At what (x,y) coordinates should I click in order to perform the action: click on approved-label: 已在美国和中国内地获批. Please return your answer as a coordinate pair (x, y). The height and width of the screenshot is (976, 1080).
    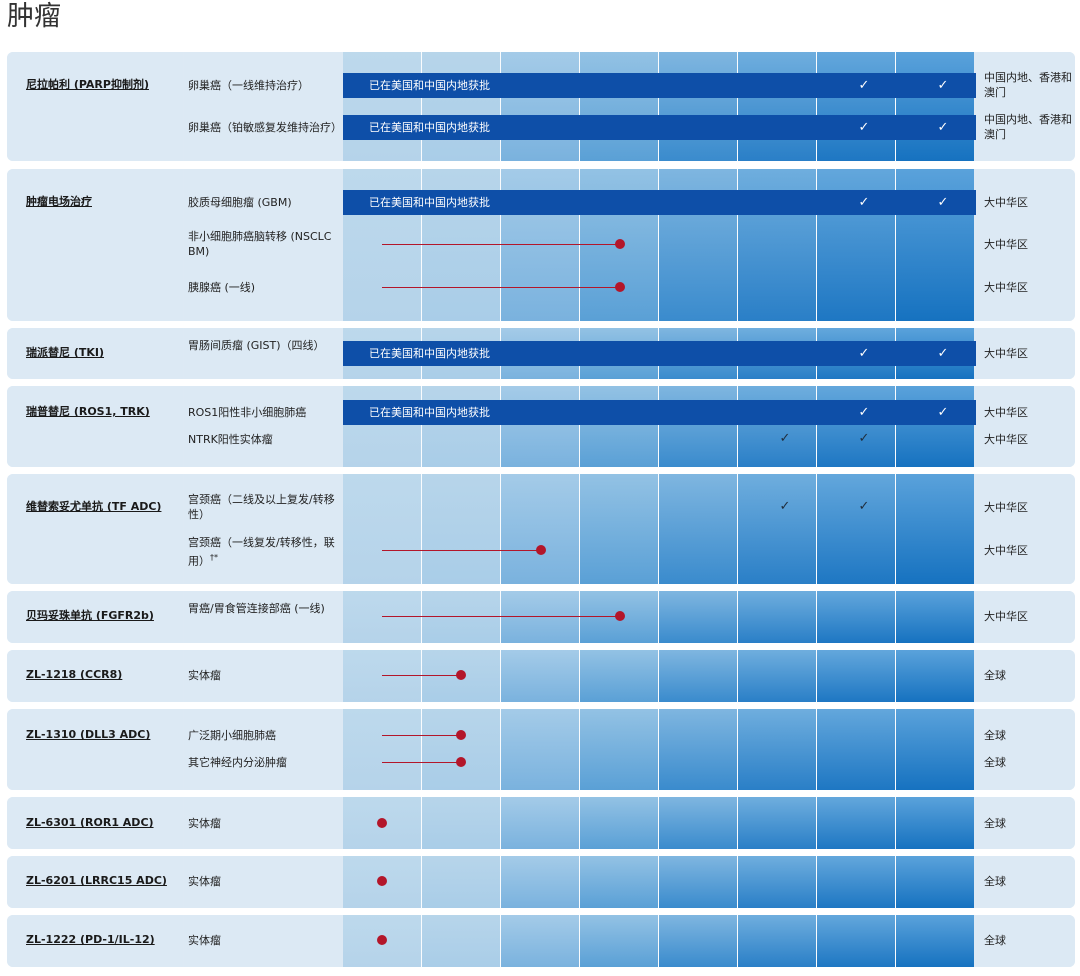
    Looking at the image, I should click on (429, 353).